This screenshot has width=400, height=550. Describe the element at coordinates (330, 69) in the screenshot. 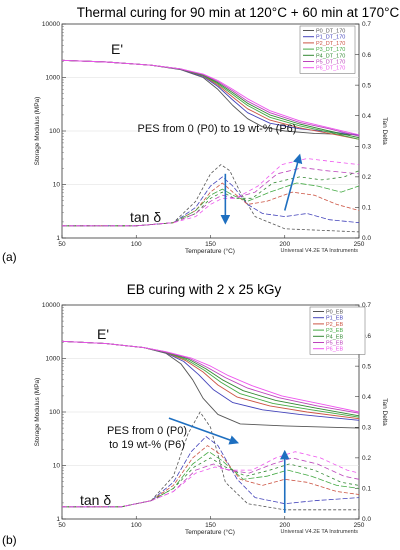

I see `legend-label: P6_DT_170` at that location.